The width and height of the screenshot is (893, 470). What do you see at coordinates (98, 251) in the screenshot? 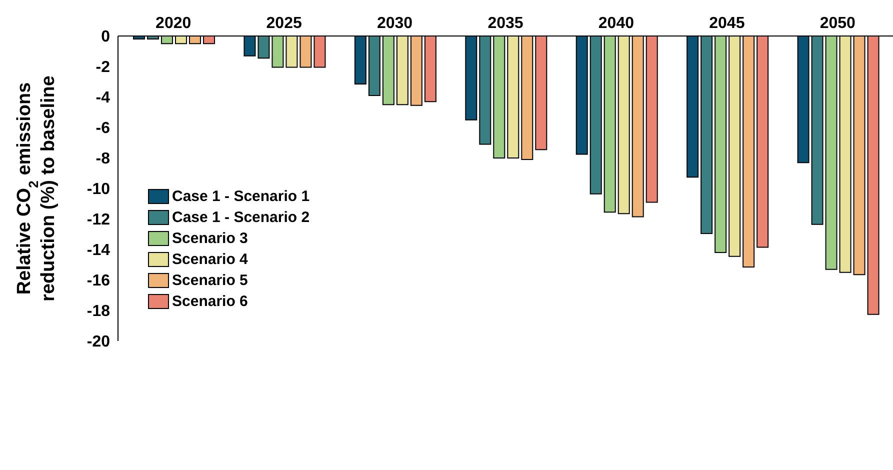
I see `y-tick-label: -14` at bounding box center [98, 251].